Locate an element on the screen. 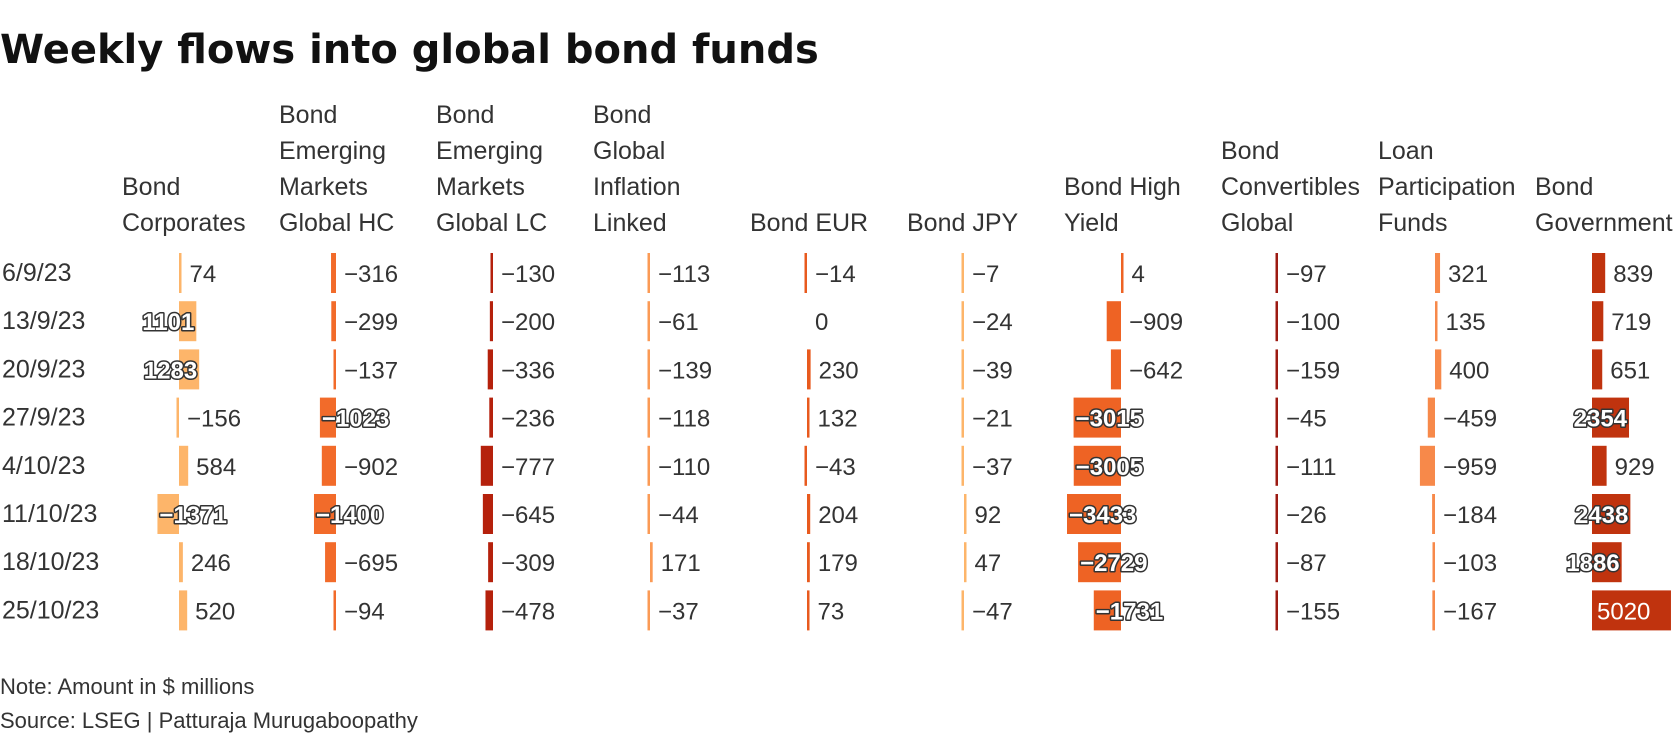 This screenshot has height=740, width=1680. row-date: 27/9/23 is located at coordinates (43, 418).